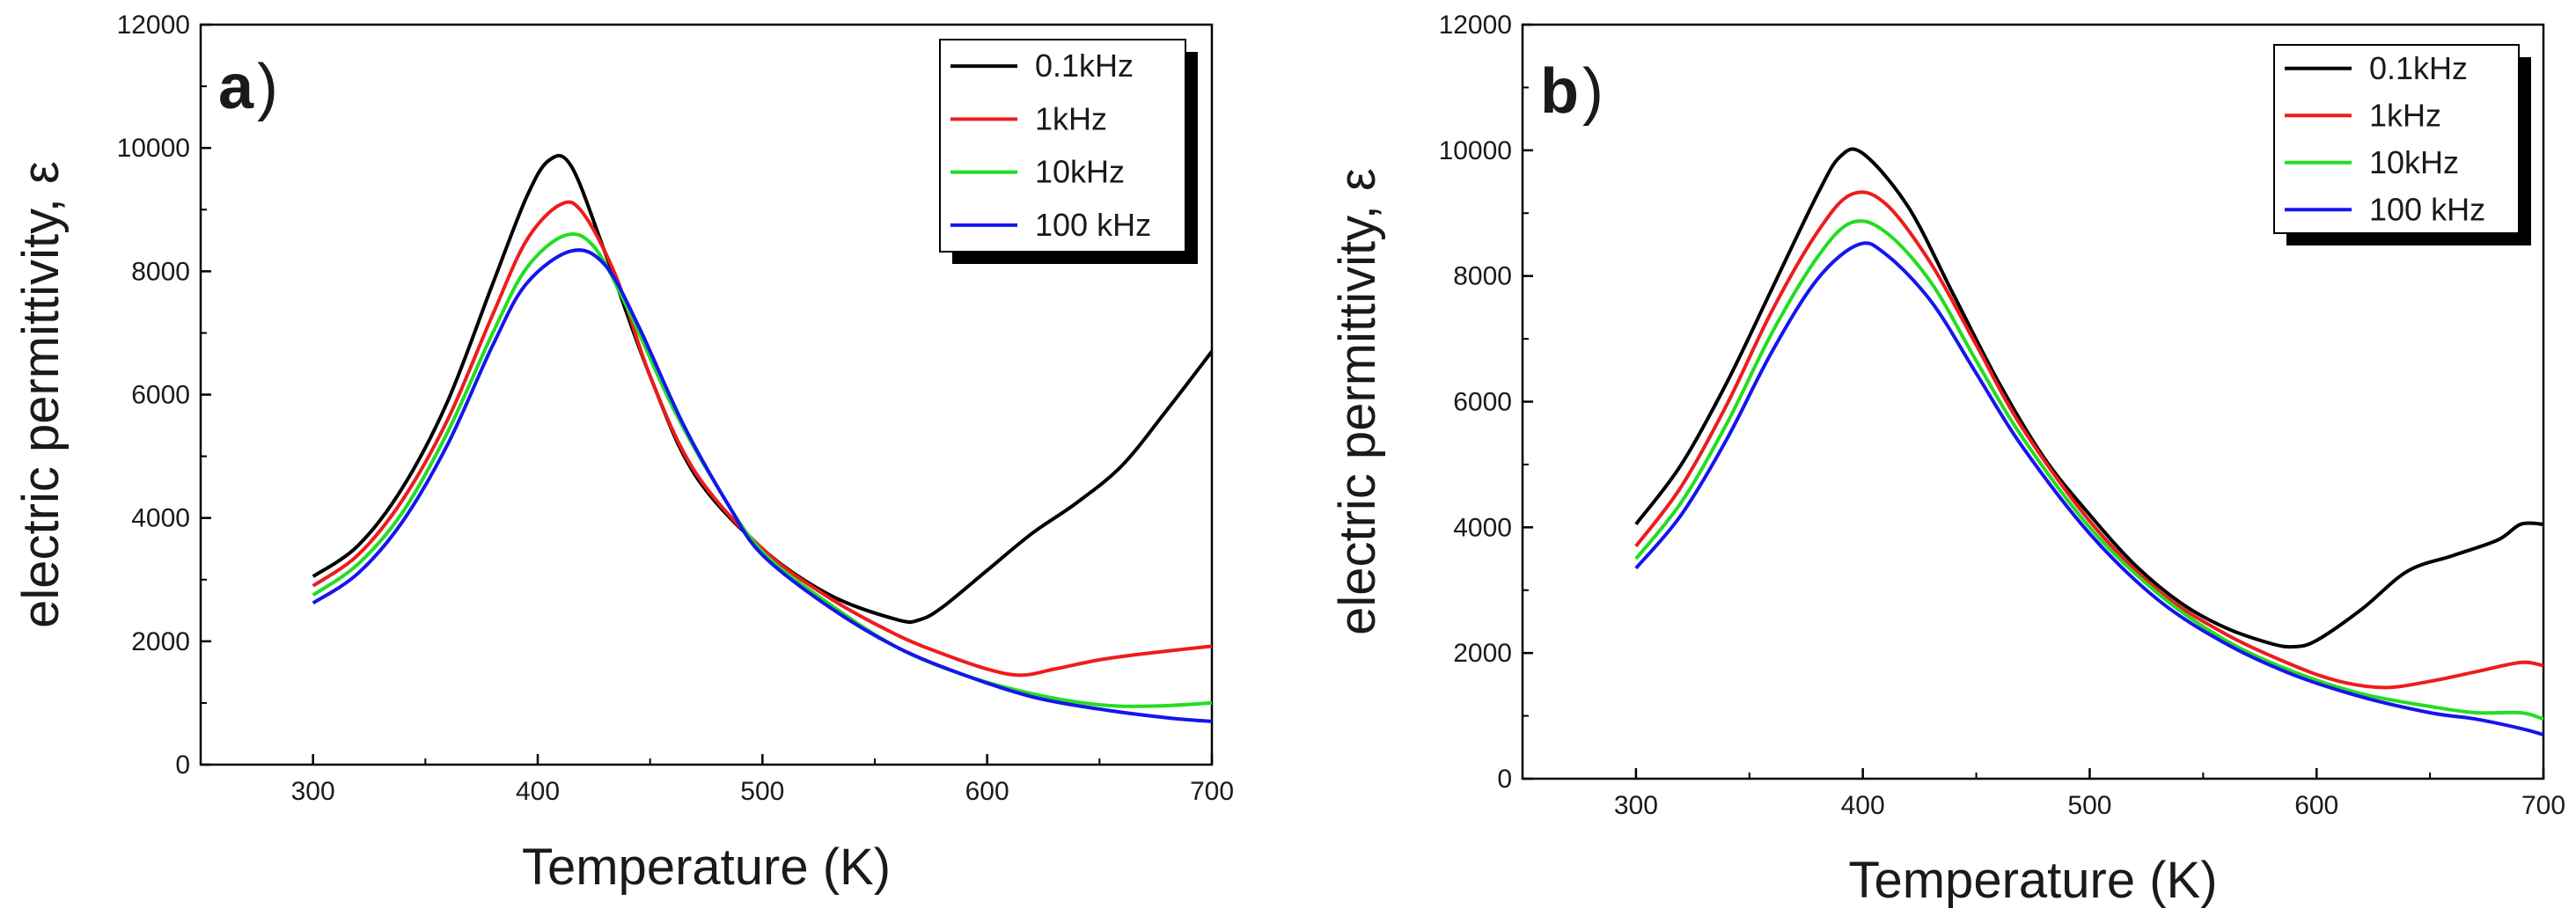 This screenshot has height=923, width=2576. I want to click on panel-letter: a, so click(236, 87).